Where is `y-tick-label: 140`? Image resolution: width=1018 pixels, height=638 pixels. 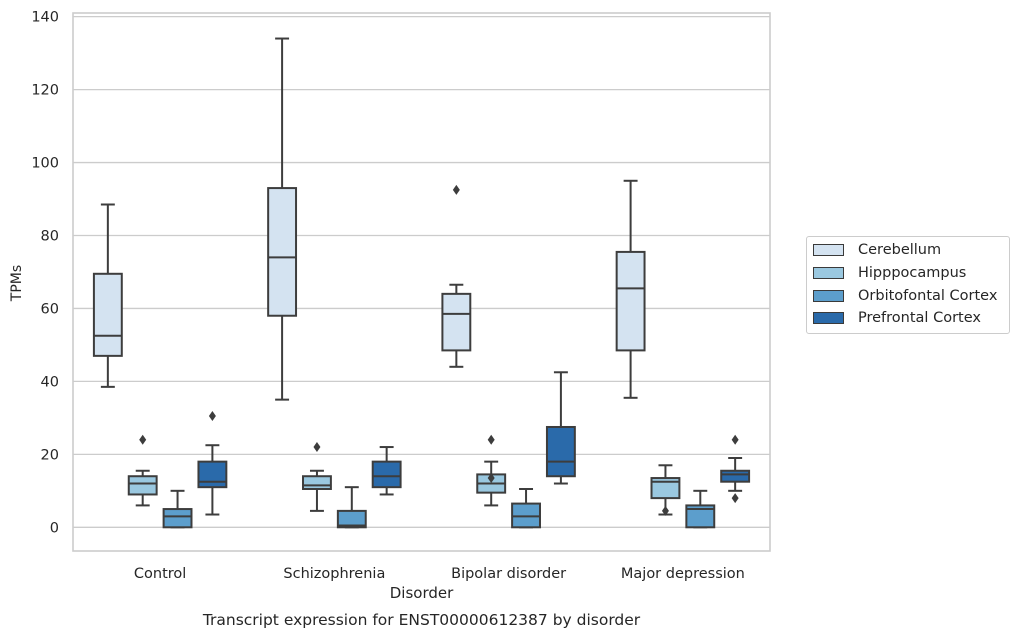
y-tick-label: 140 is located at coordinates (45, 18).